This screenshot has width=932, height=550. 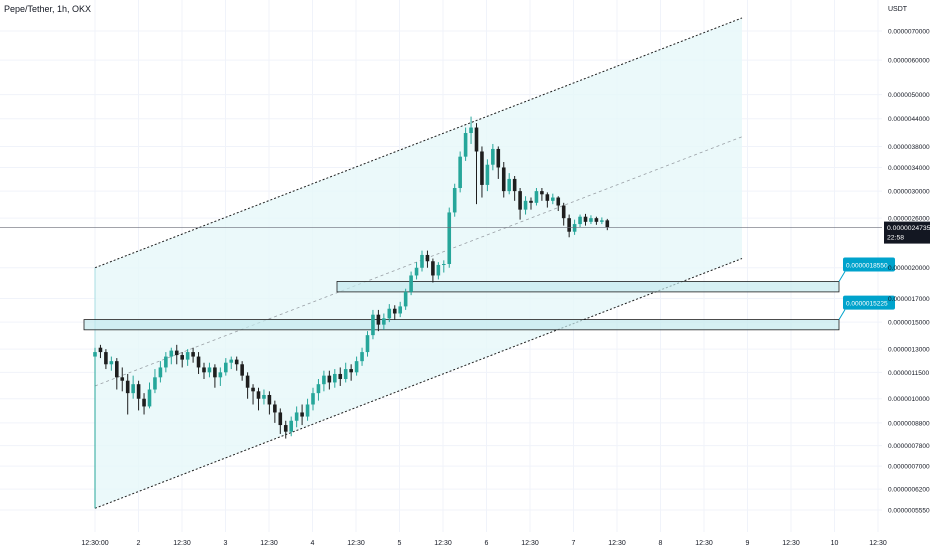 I want to click on y-tick-label: 0.0000008800, so click(x=909, y=423).